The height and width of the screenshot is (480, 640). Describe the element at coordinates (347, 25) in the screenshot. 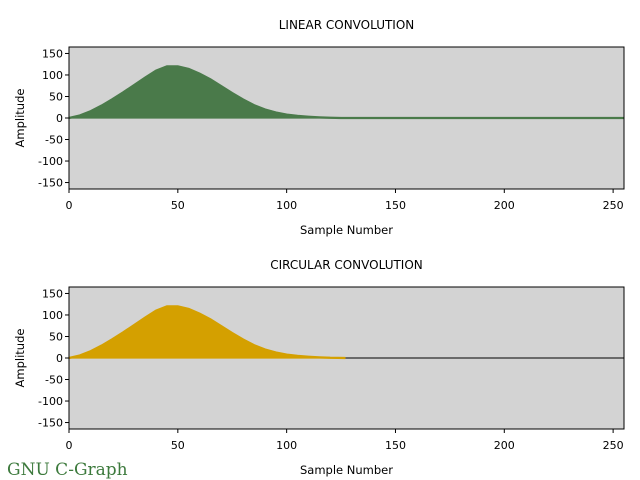

I see `chart-title: LINEAR CONVOLUTION` at that location.